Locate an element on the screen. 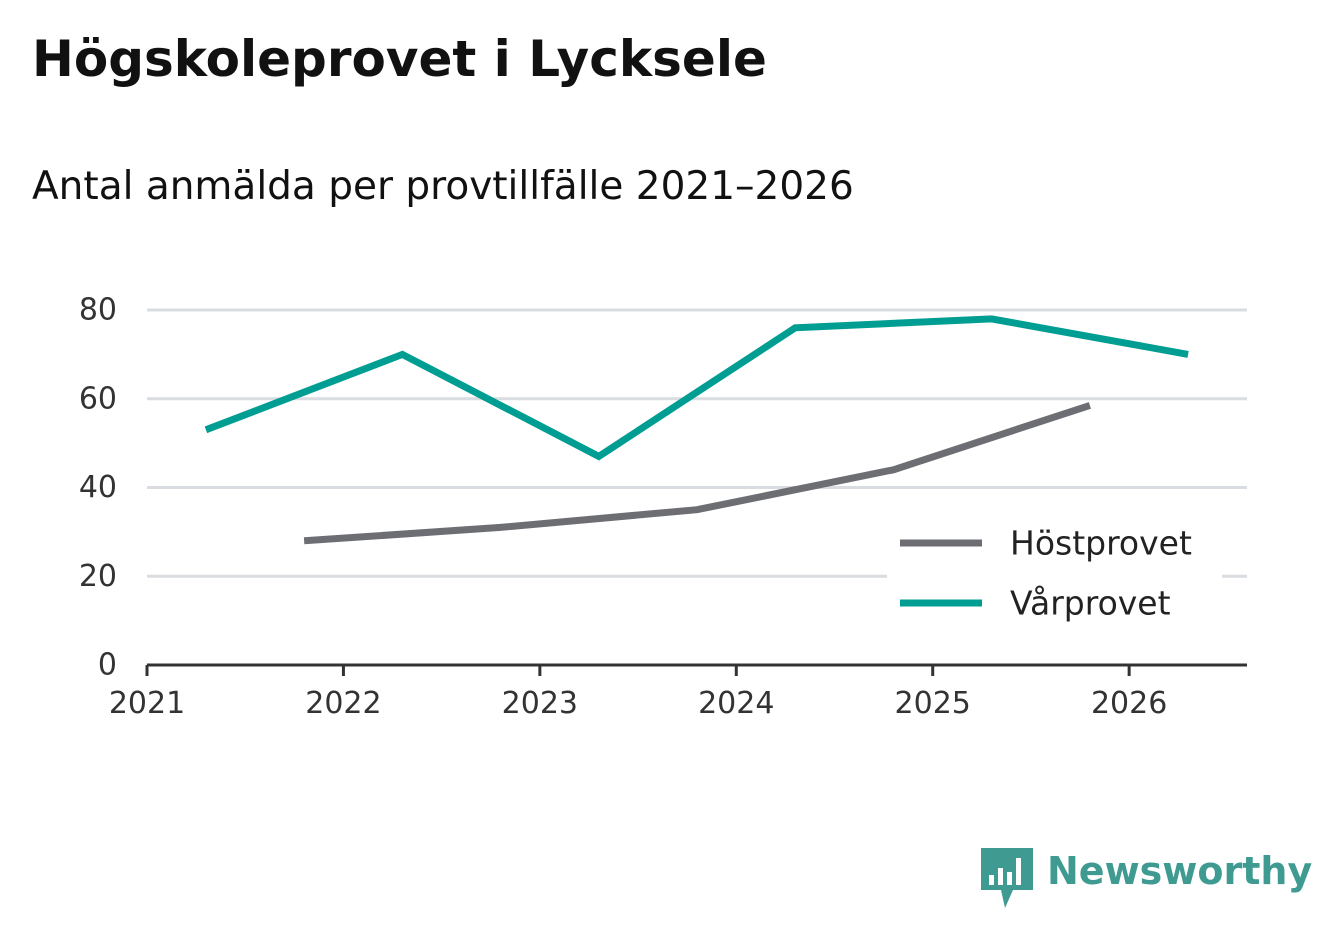 The image size is (1322, 939). y-tick-label: 60 is located at coordinates (98, 398).